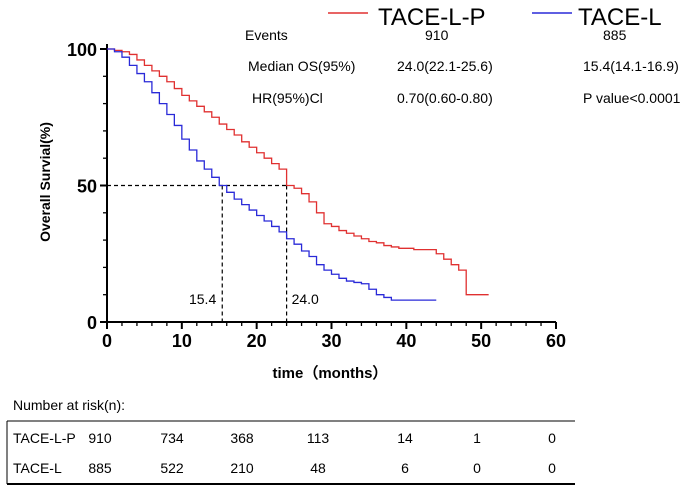 Image resolution: width=698 pixels, height=490 pixels. Describe the element at coordinates (445, 66) in the screenshot. I see `median-tace-l-p: 24.0(22.1-25.6)` at that location.